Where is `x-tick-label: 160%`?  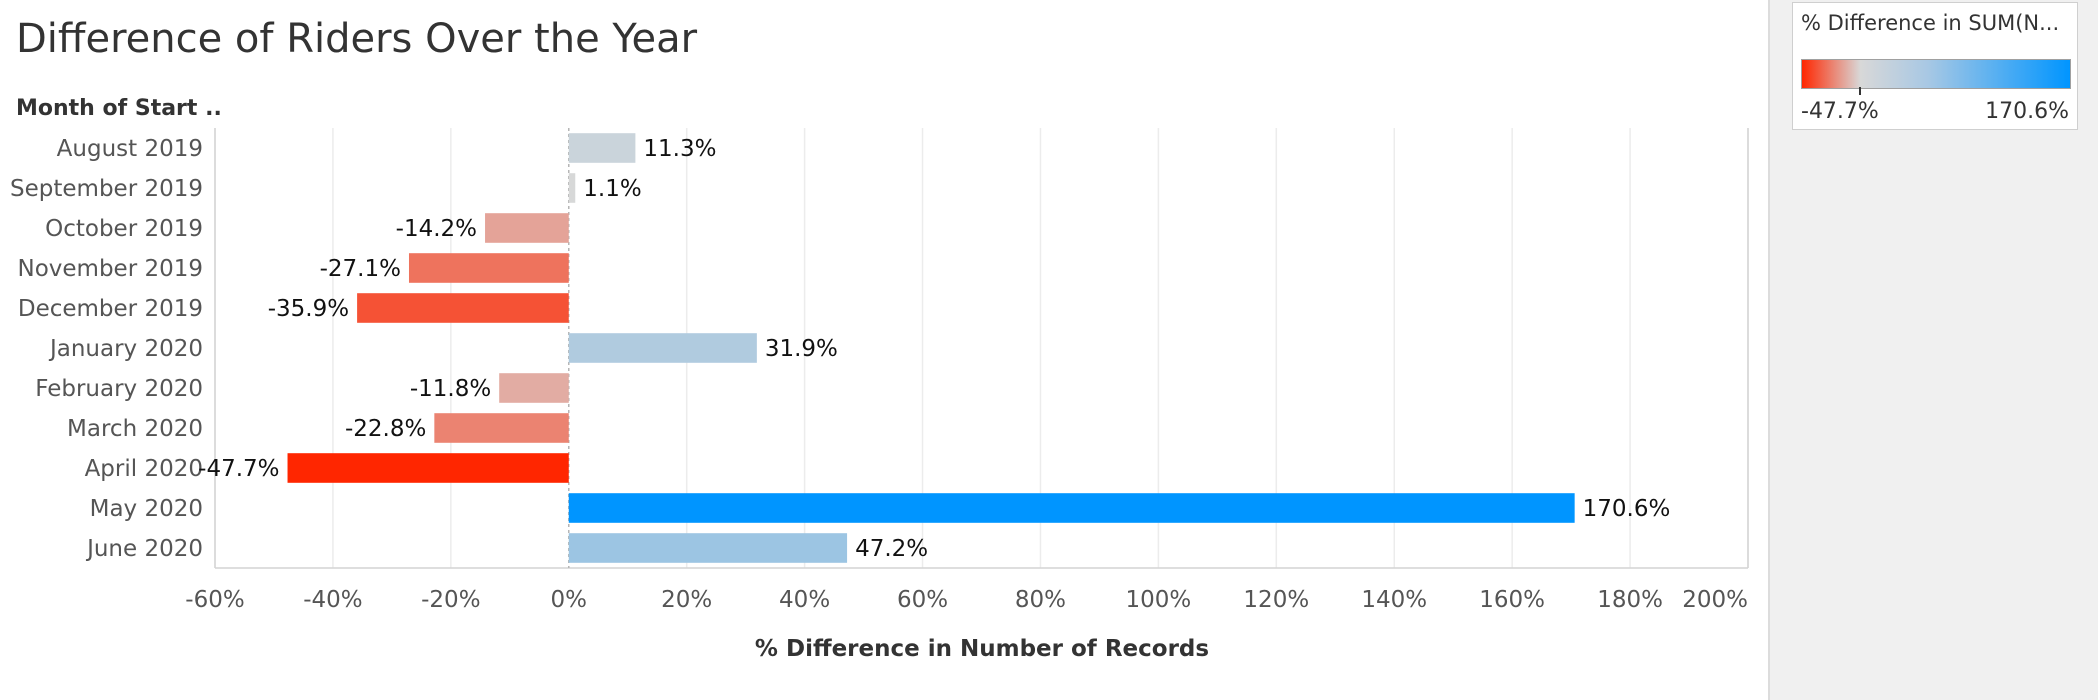 x-tick-label: 160% is located at coordinates (1512, 600).